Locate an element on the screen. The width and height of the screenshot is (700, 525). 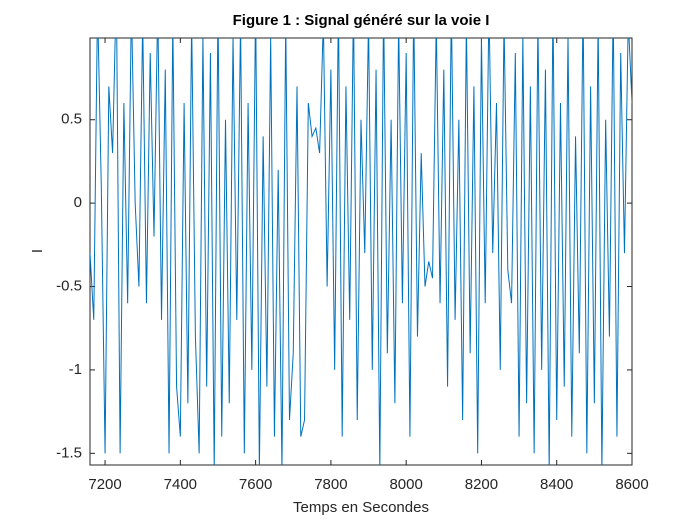
x-tick-label: 7800 is located at coordinates (330, 484).